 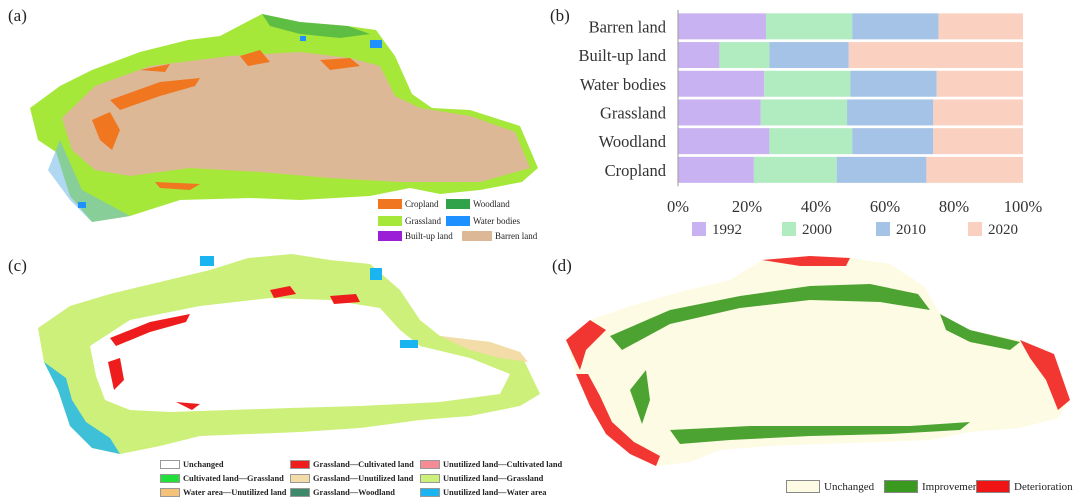 What do you see at coordinates (235, 492) in the screenshot?
I see `legend-label: Water area—Unutilized land` at bounding box center [235, 492].